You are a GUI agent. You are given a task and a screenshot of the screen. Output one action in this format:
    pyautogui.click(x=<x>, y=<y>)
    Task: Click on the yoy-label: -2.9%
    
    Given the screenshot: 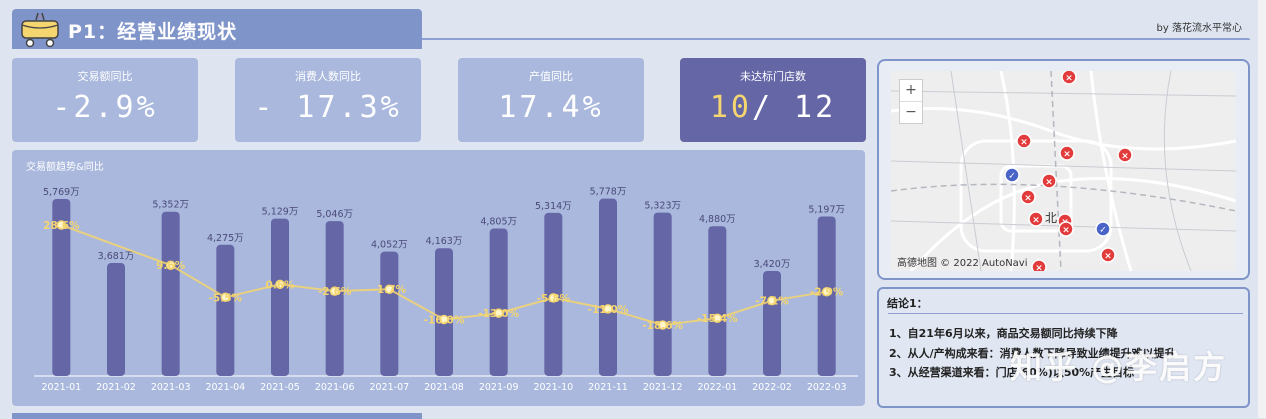 What is the action you would take?
    pyautogui.click(x=827, y=293)
    